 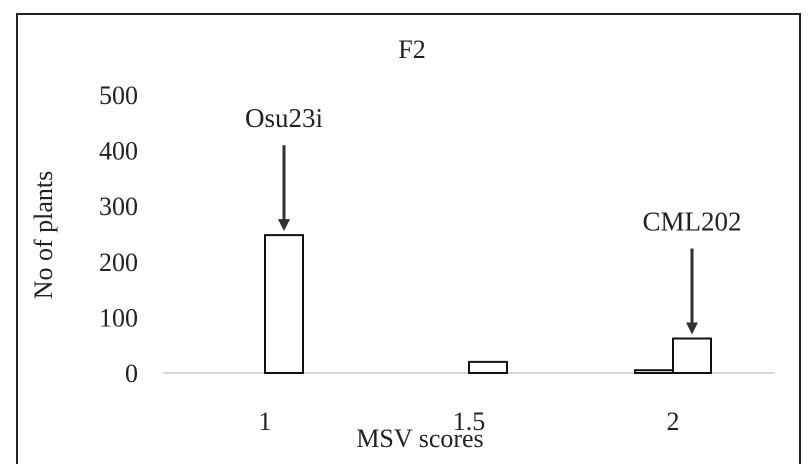 I want to click on x-ticks: 1 1.5 2, so click(x=469, y=421).